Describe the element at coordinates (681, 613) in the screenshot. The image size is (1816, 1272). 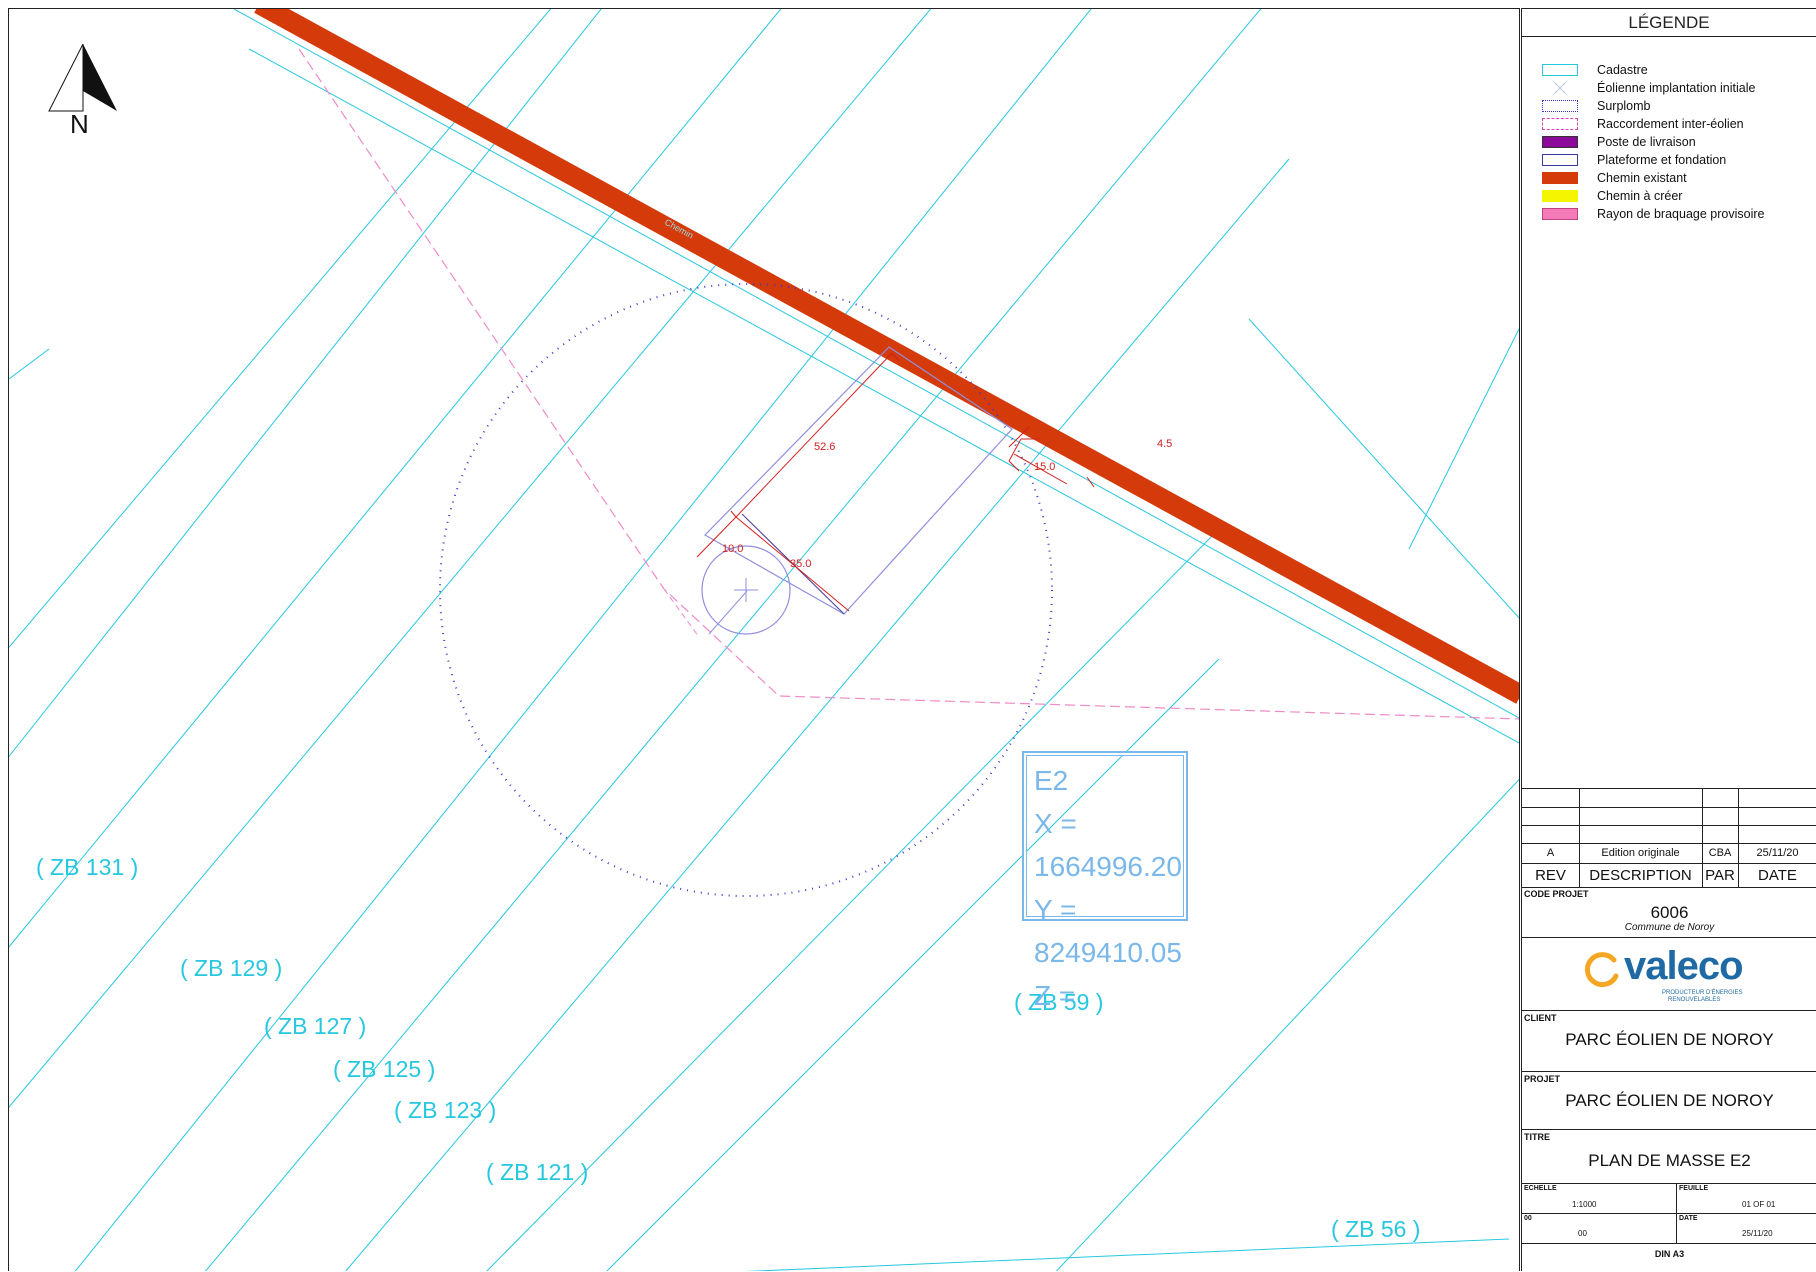
I see `connection-branch` at that location.